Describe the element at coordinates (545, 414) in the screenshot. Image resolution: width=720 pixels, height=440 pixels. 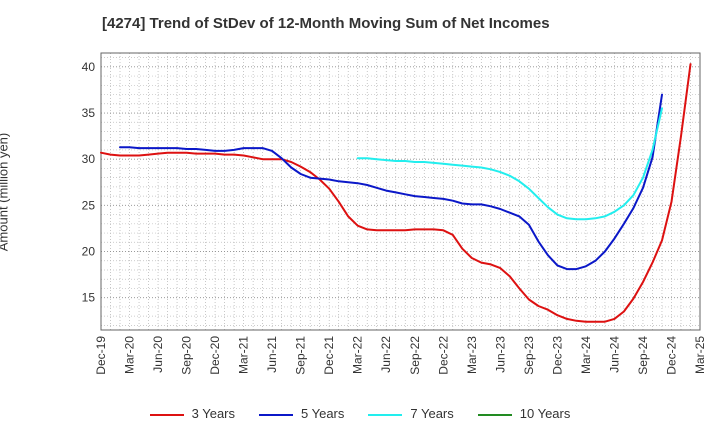
I see `legend-label: 10 Years` at that location.